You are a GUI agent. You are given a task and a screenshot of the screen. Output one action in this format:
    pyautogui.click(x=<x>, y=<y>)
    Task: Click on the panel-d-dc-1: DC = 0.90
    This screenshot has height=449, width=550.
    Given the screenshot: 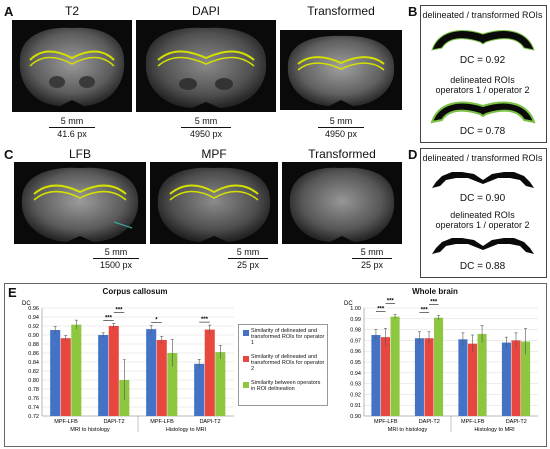 What is the action you would take?
    pyautogui.click(x=482, y=198)
    